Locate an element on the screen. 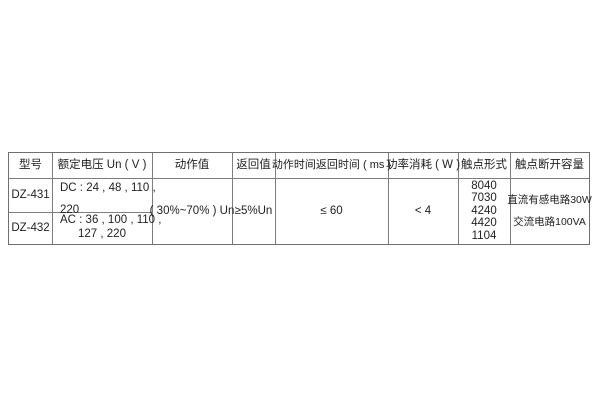  cell-contact-forms: 8040 7030 4240 4420 1104 is located at coordinates (484, 211).